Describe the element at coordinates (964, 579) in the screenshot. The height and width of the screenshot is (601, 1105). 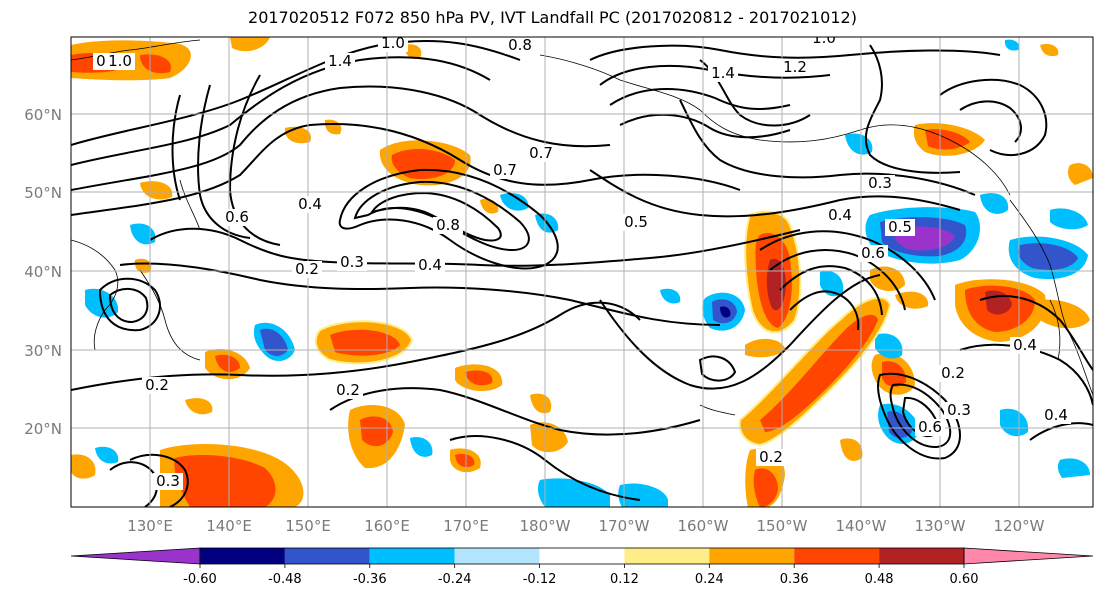
I see `colorbar-tick-label: 0.60` at that location.